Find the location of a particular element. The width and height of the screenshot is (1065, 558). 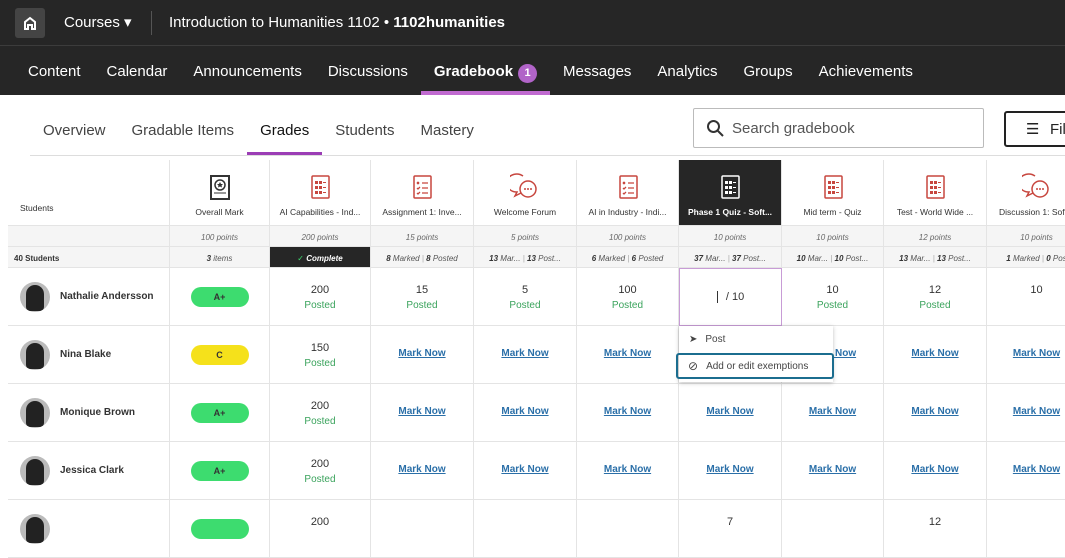

grade-cell: 12 Posted is located at coordinates (935, 297).